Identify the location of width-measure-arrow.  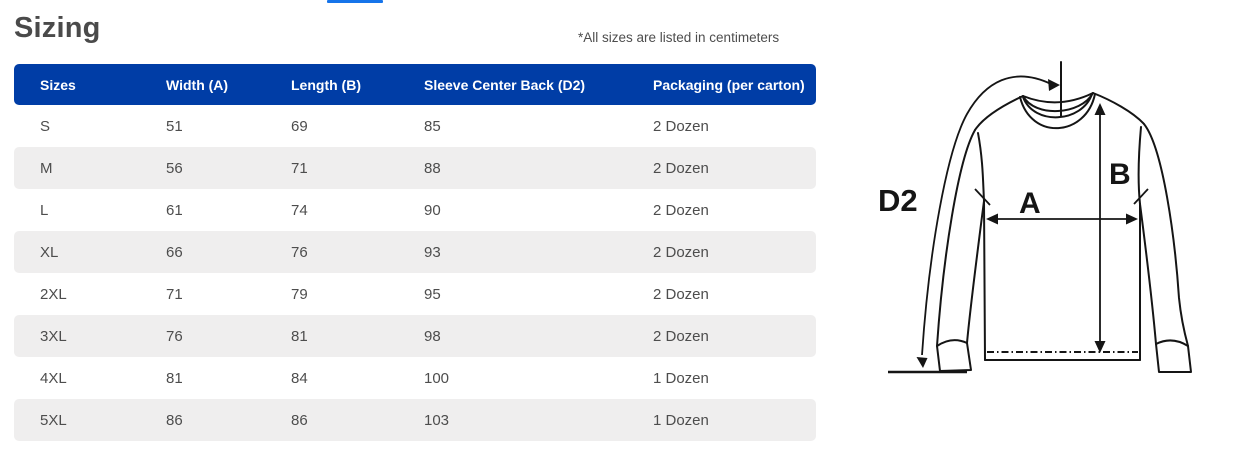
(1061, 206).